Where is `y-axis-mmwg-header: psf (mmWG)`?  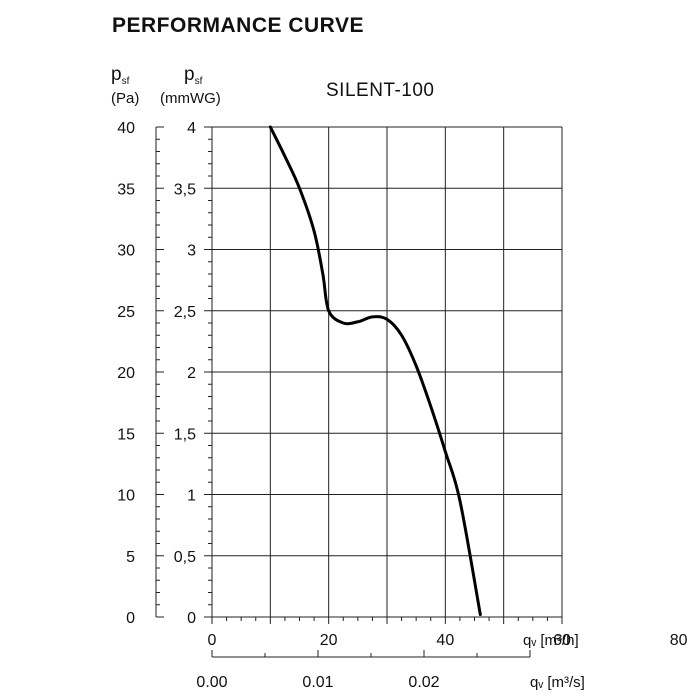 y-axis-mmwg-header: psf (mmWG) is located at coordinates (190, 85).